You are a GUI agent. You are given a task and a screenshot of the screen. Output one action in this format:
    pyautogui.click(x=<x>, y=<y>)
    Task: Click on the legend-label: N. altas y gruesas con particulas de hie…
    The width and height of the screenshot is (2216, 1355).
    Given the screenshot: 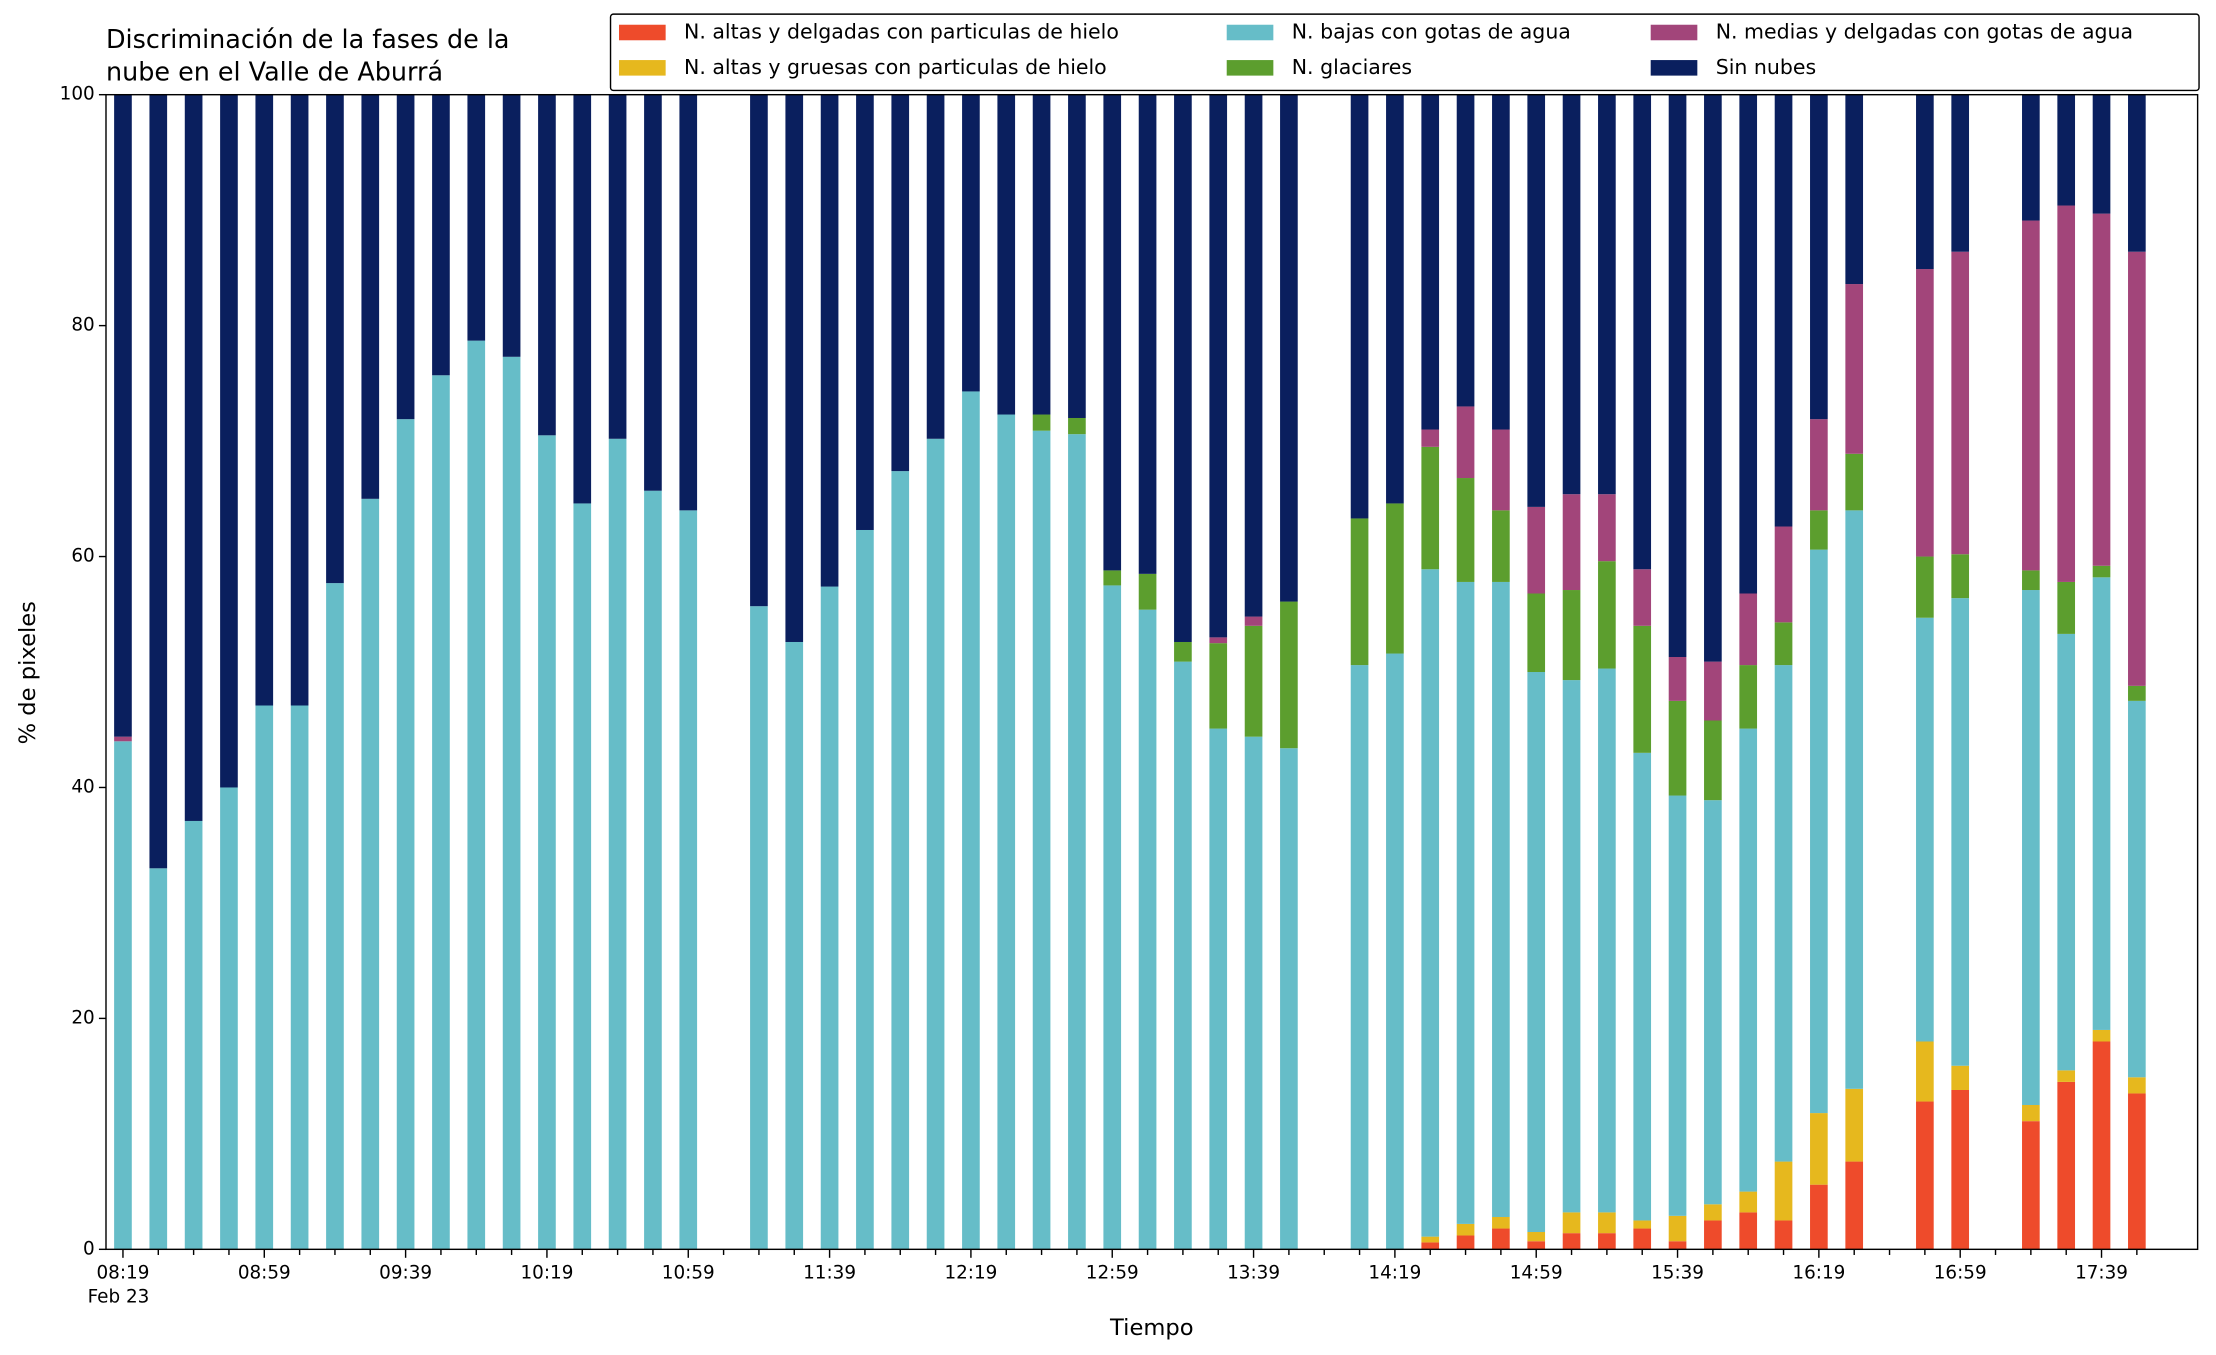 What is the action you would take?
    pyautogui.click(x=895, y=67)
    